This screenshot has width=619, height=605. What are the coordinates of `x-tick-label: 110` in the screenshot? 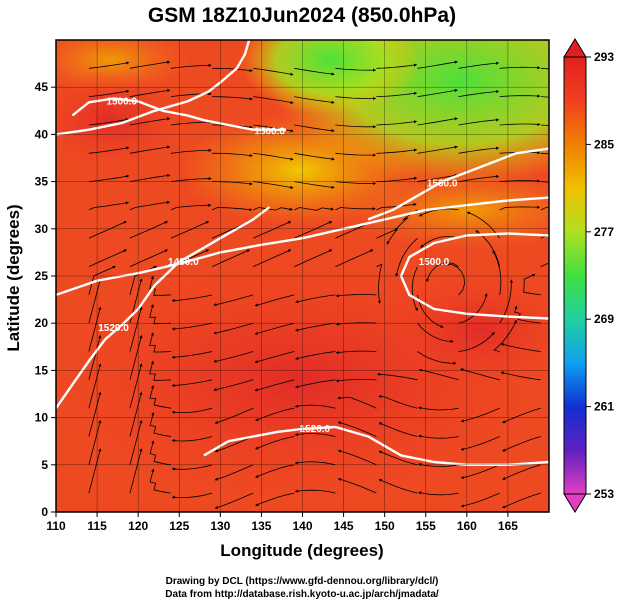 It's located at (56, 526).